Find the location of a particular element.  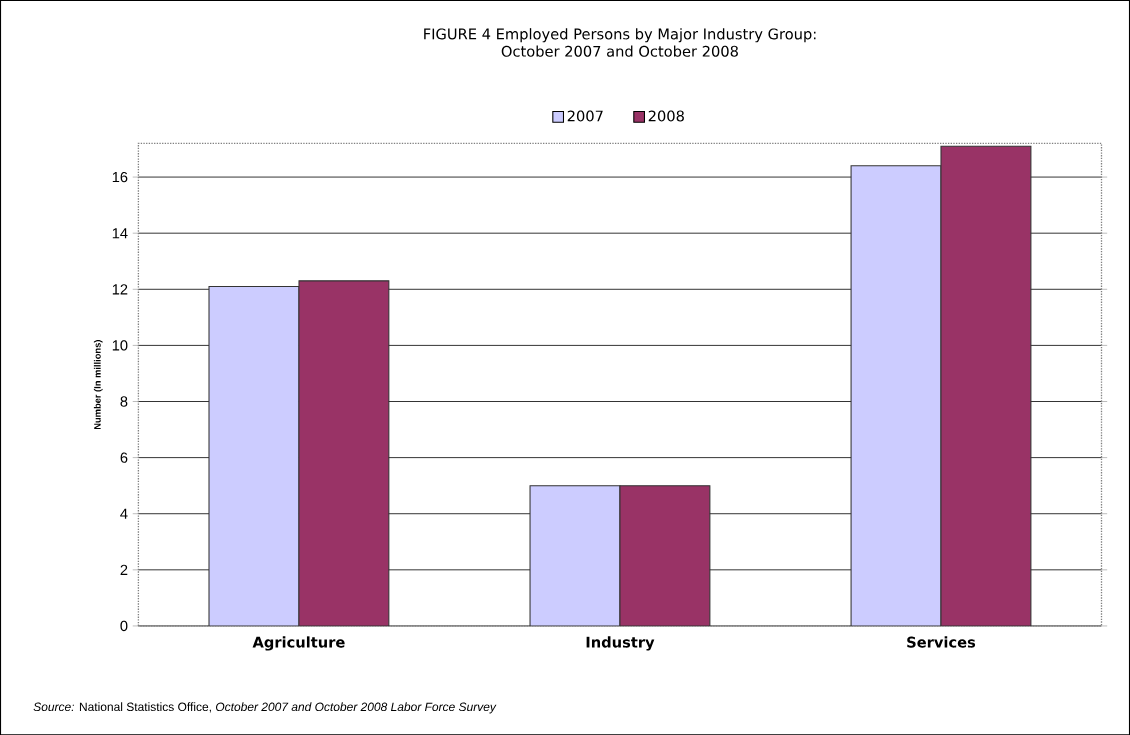

y-tick-label: 10 is located at coordinates (120, 345).